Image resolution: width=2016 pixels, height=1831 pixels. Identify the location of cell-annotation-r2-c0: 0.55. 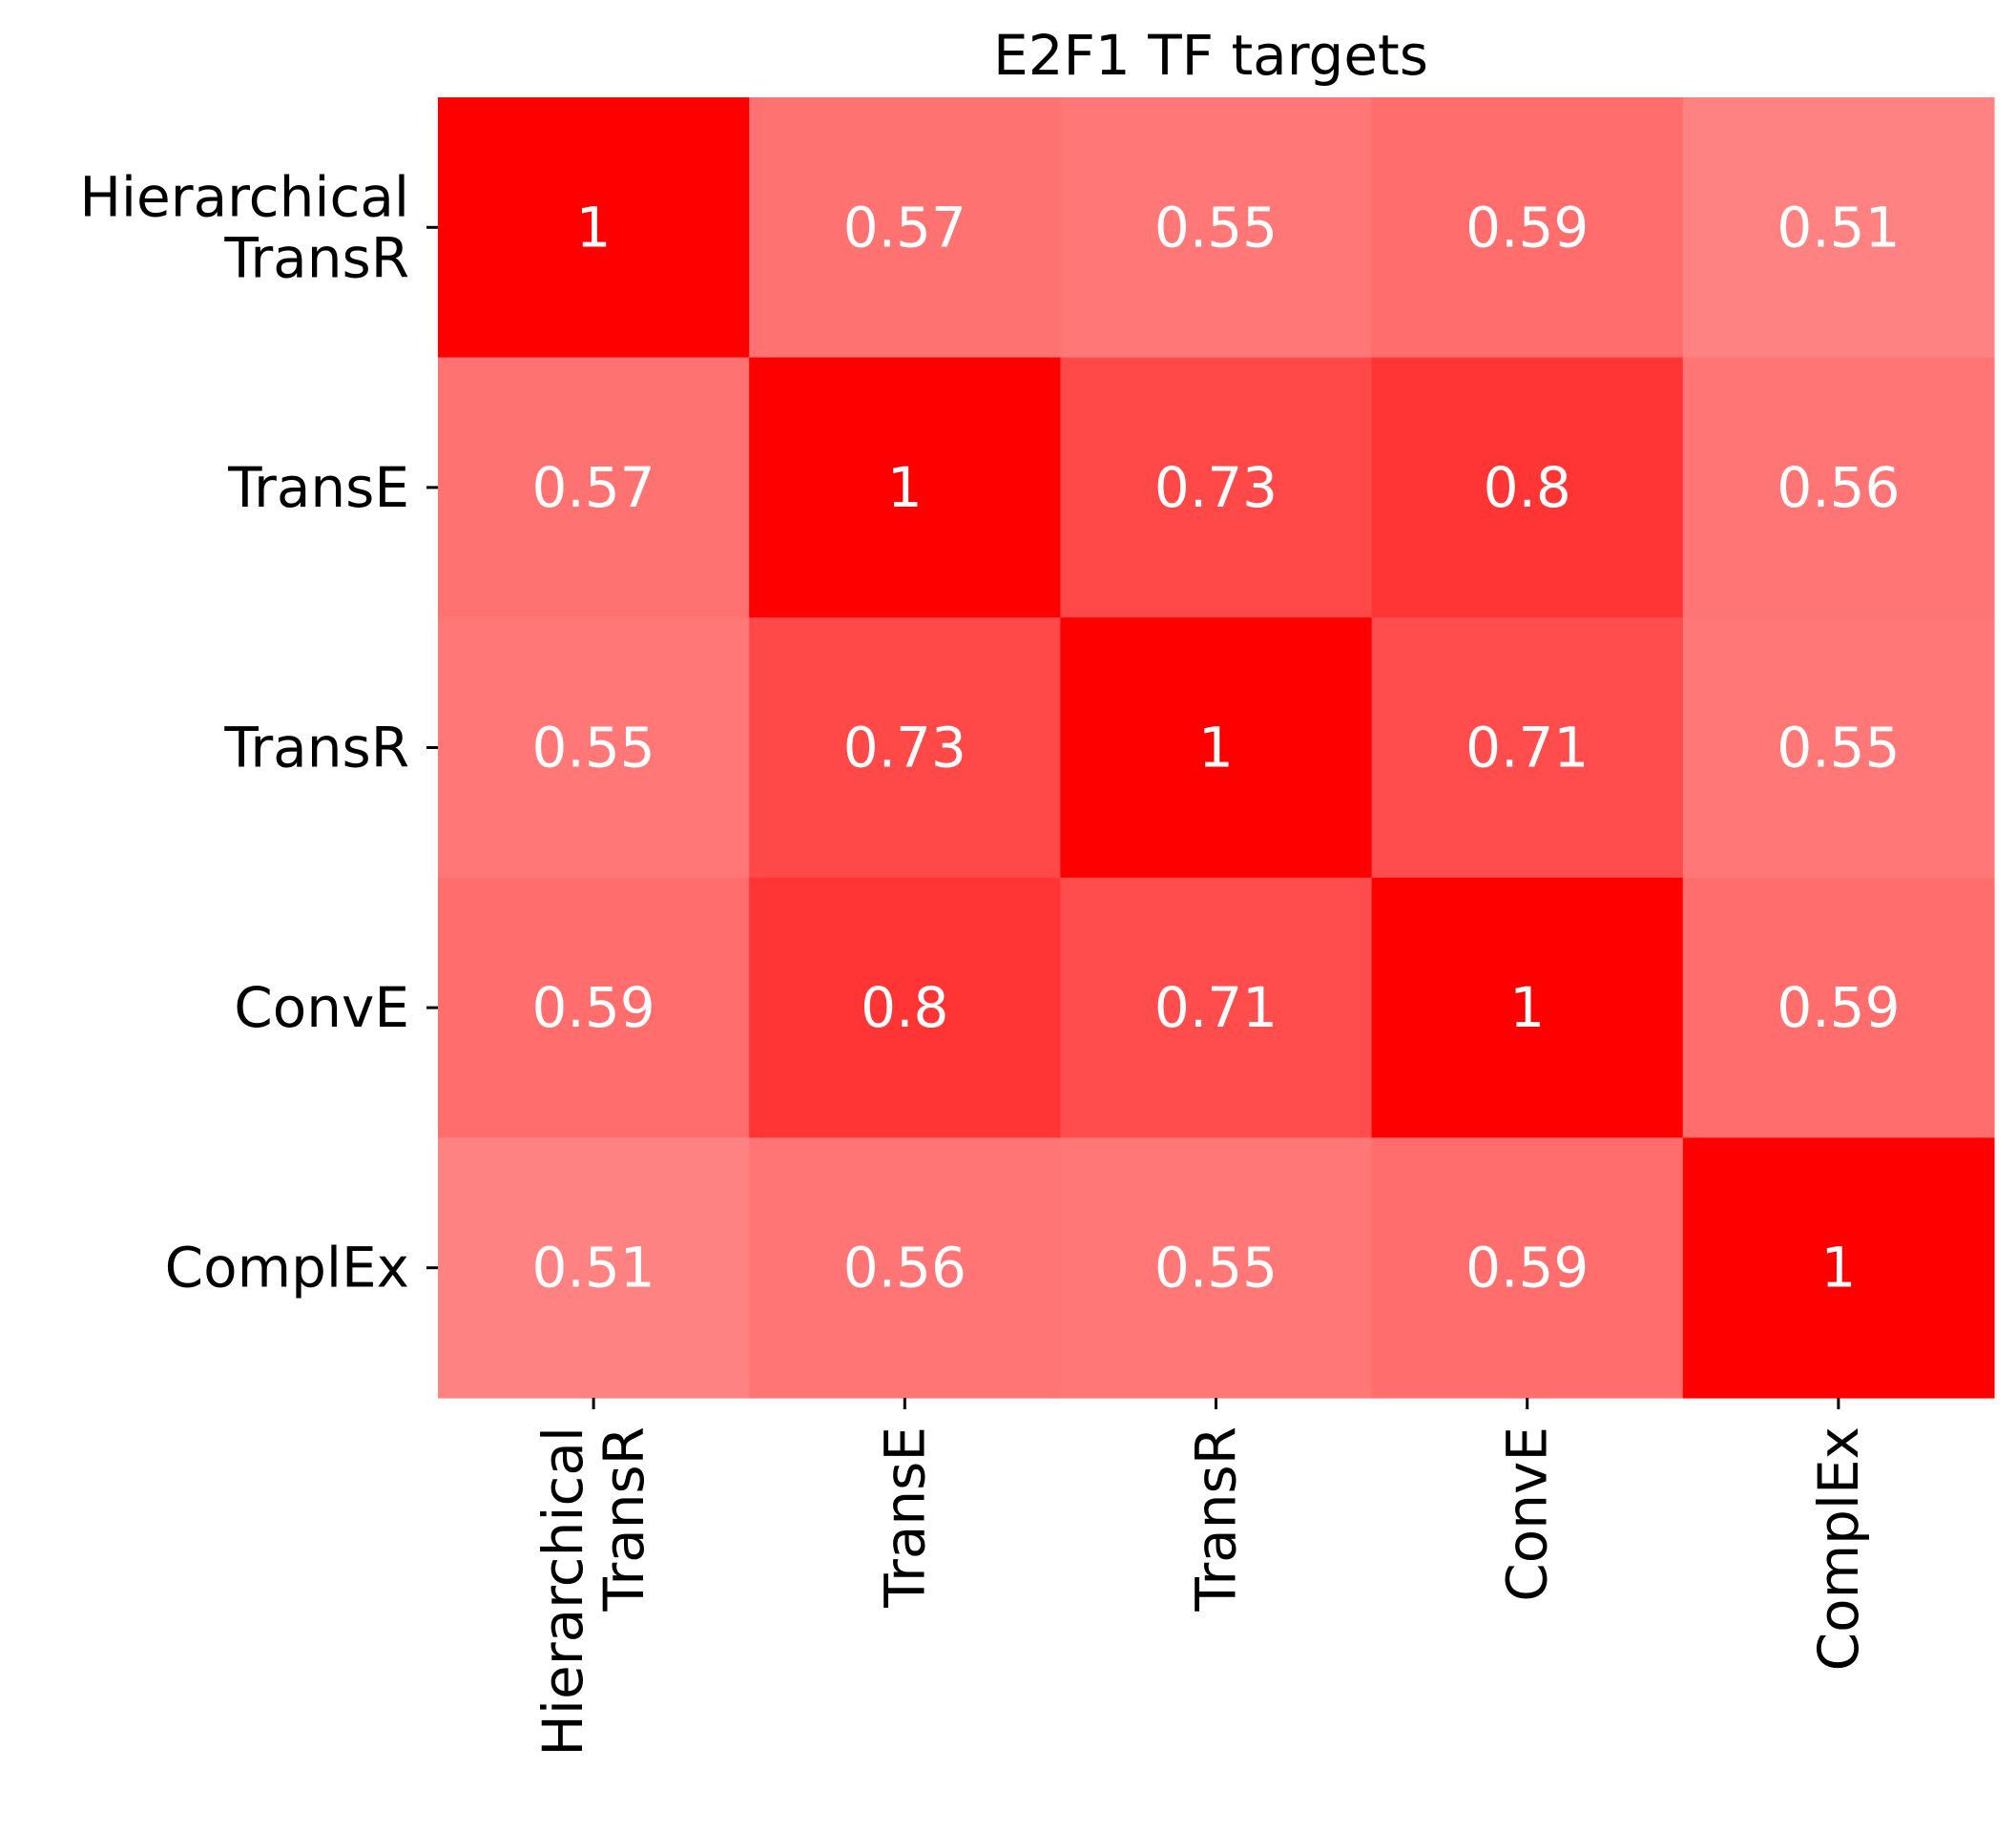
(593, 748).